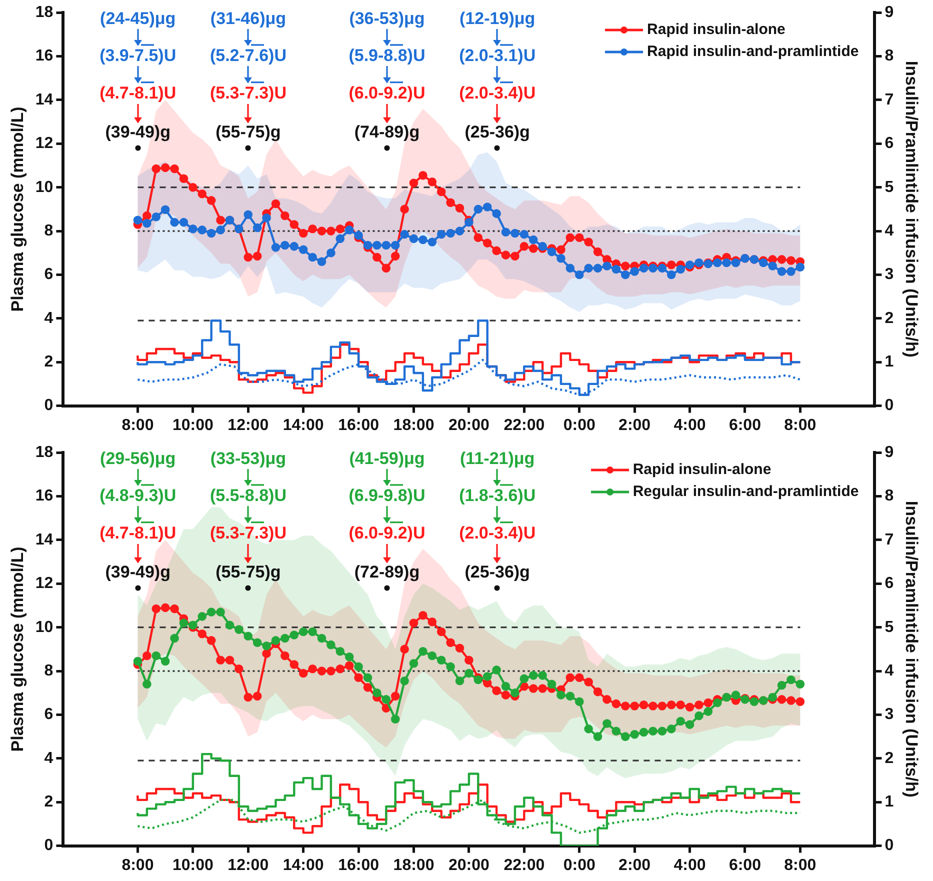 Image resolution: width=933 pixels, height=881 pixels. Describe the element at coordinates (138, 18) in the screenshot. I see `annotation: (24-45)μg` at that location.